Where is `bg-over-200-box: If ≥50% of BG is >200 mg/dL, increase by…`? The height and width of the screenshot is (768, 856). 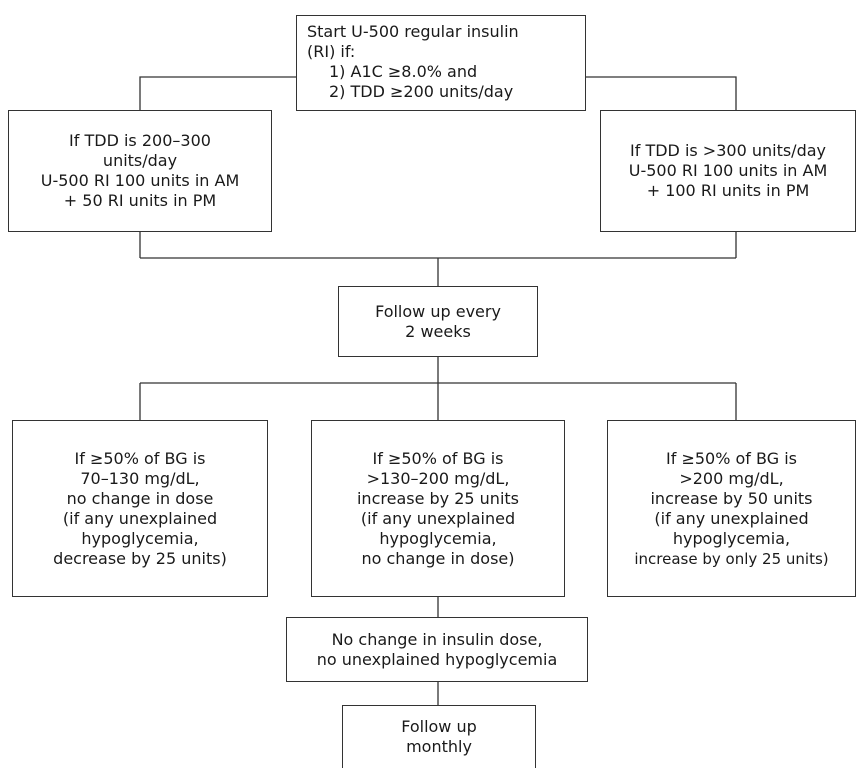 bg-over-200-box: If ≥50% of BG is >200 mg/dL, increase by… is located at coordinates (731, 508).